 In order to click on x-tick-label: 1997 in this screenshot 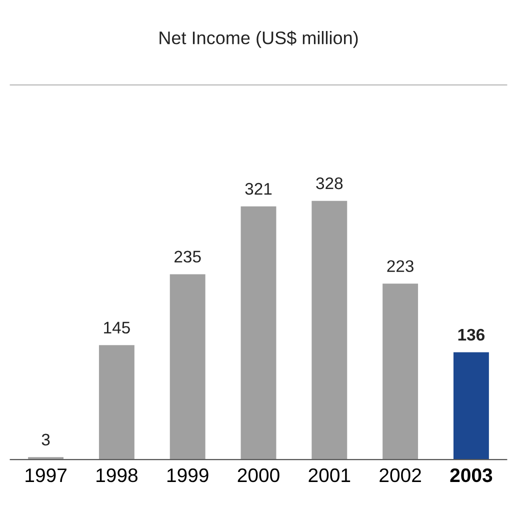, I will do `click(46, 475)`.